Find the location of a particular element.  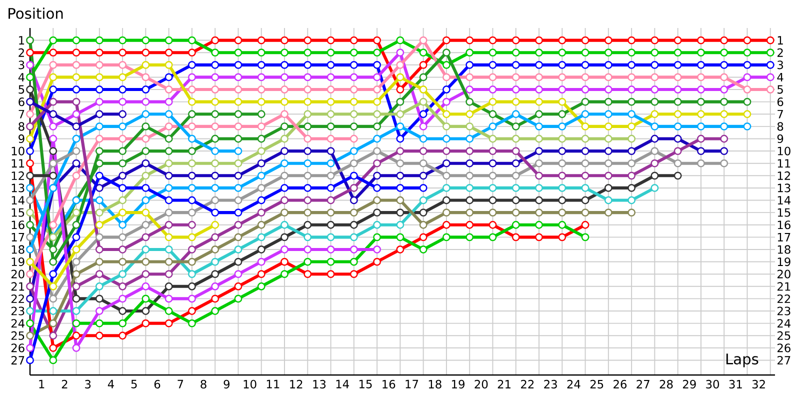

y-tick-label: 12 is located at coordinates (18, 175).